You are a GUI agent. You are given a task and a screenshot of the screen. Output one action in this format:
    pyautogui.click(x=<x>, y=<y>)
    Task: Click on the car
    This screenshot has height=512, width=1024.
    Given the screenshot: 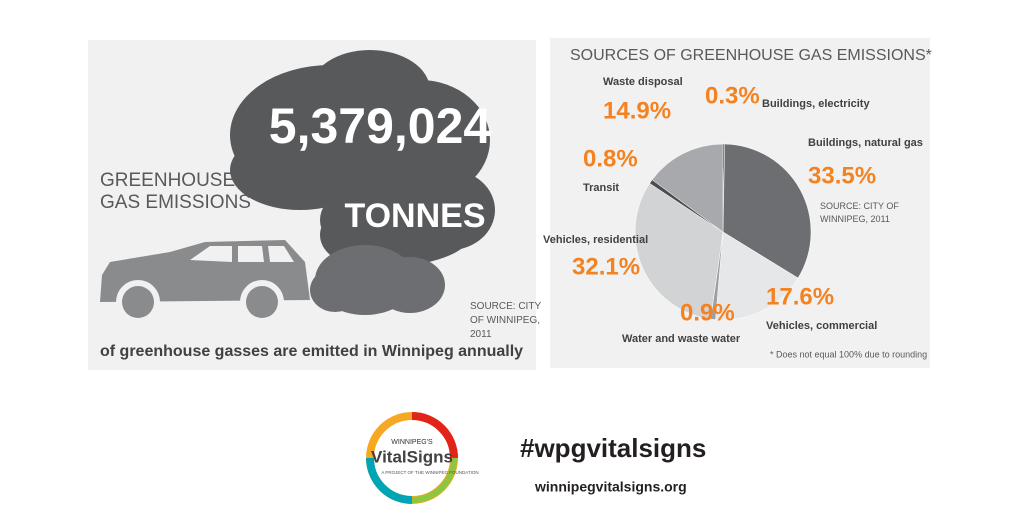 What is the action you would take?
    pyautogui.click(x=205, y=282)
    